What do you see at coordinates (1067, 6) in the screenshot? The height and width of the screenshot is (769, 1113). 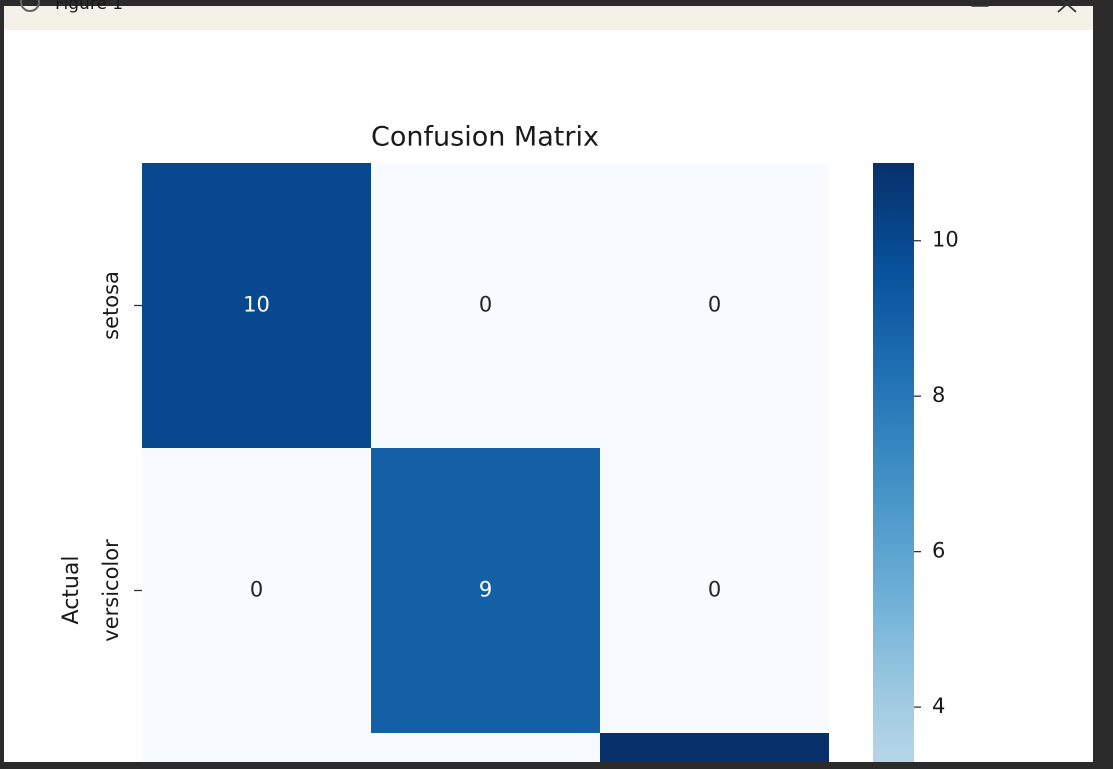 I see `close-button` at bounding box center [1067, 6].